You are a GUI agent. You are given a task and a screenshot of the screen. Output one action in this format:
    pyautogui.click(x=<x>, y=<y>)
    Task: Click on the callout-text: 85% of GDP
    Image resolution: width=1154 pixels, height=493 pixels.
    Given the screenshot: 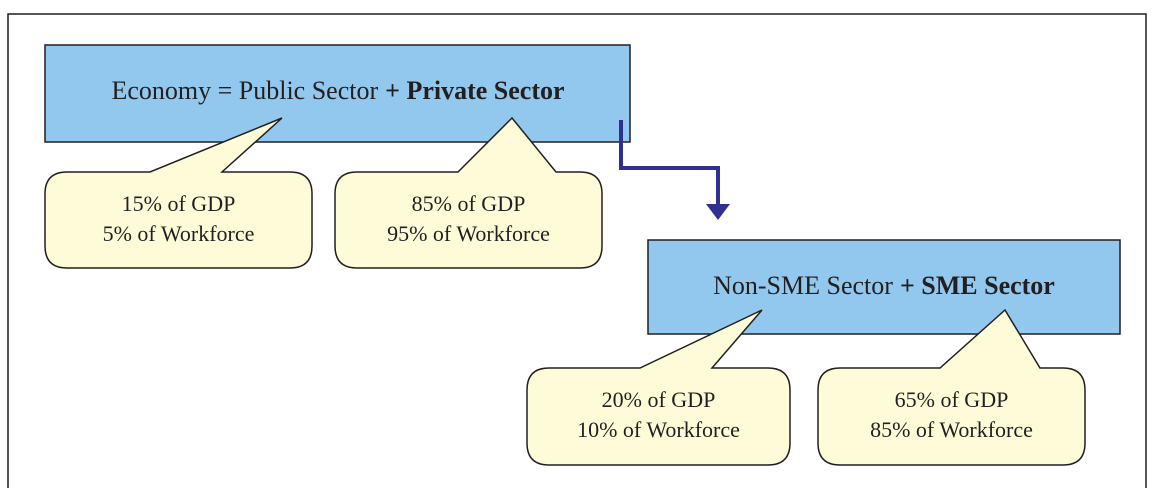 What is the action you would take?
    pyautogui.click(x=469, y=203)
    